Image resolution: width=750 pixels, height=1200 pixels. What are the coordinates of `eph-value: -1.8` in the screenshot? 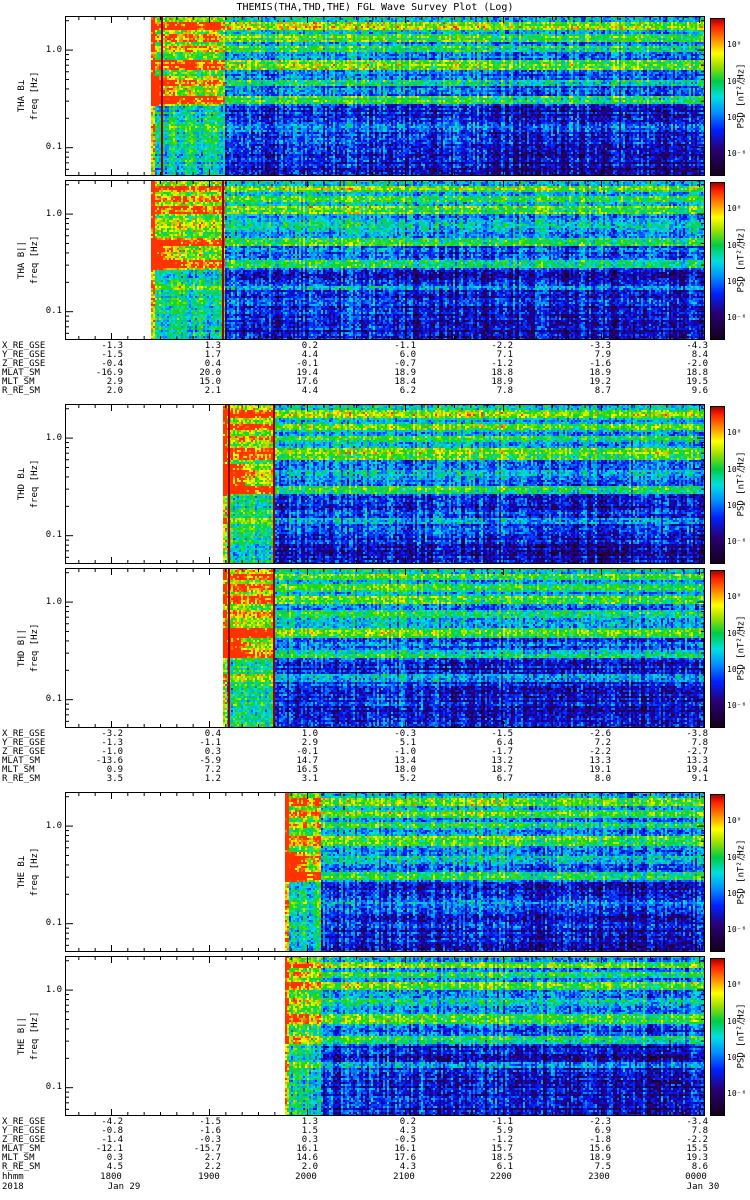 It's located at (600, 1140).